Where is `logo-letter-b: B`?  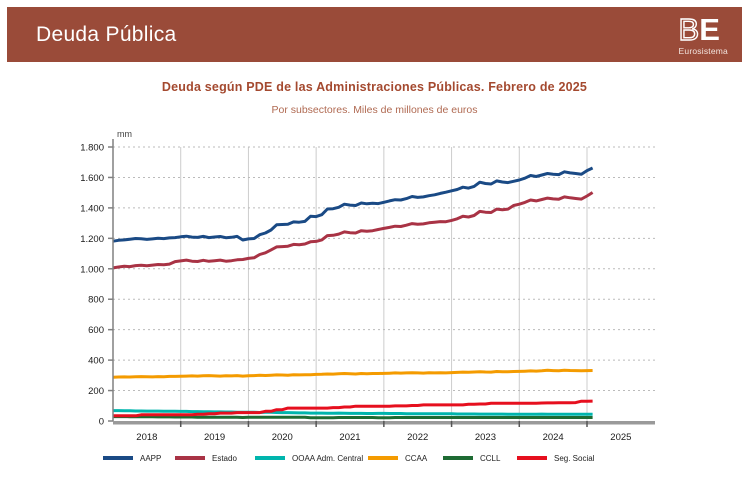
logo-letter-b: B is located at coordinates (689, 29).